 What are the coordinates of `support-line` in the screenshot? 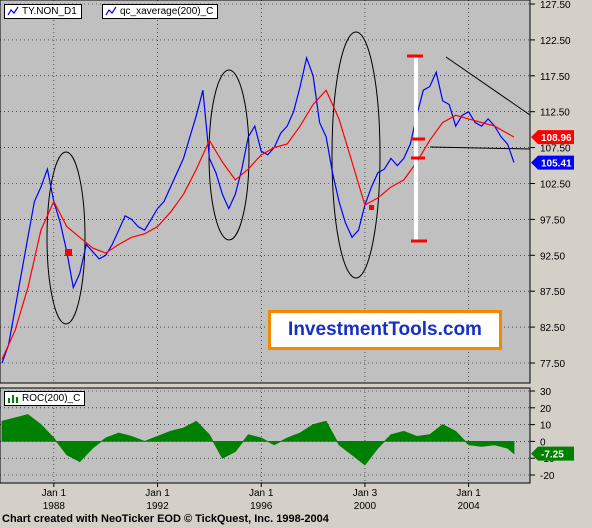 It's located at (480, 148).